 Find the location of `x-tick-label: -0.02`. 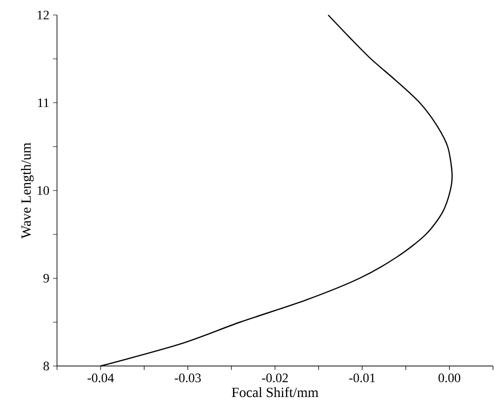

x-tick-label: -0.02 is located at coordinates (275, 378).